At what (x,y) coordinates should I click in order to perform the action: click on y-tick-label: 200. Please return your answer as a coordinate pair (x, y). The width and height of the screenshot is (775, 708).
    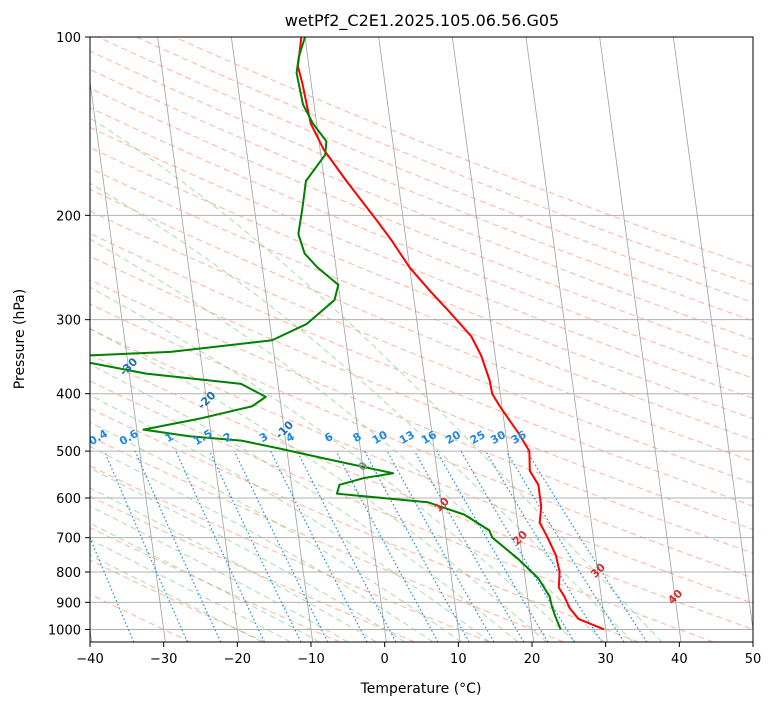
    Looking at the image, I should click on (68, 216).